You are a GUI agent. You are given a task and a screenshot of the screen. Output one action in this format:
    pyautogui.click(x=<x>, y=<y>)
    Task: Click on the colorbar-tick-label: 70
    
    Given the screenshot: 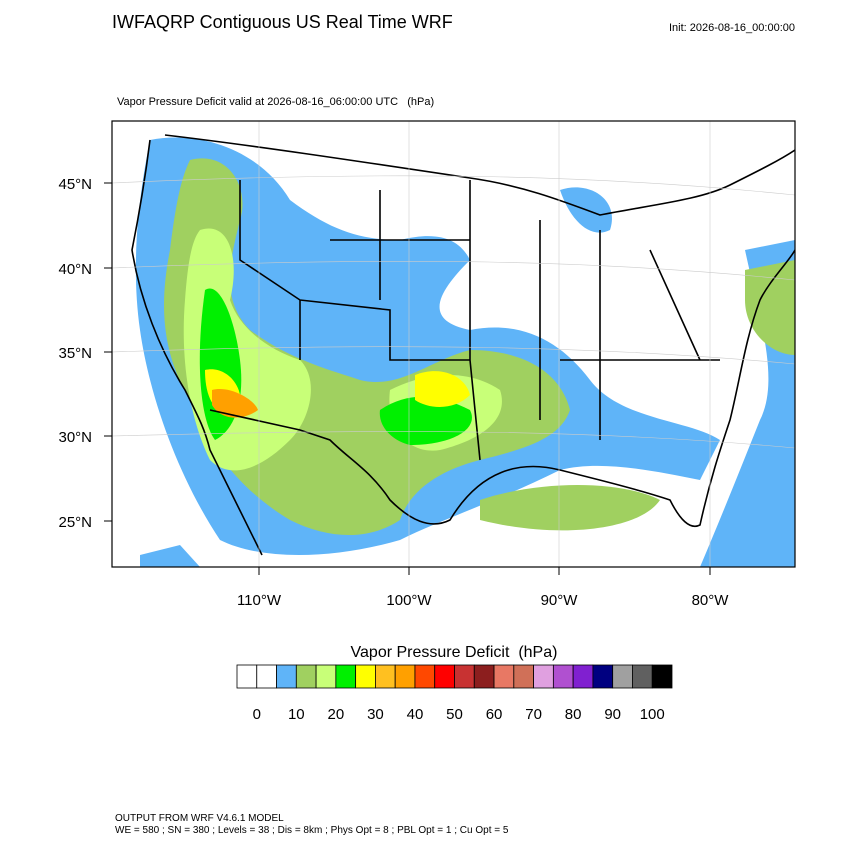 What is the action you would take?
    pyautogui.click(x=533, y=714)
    